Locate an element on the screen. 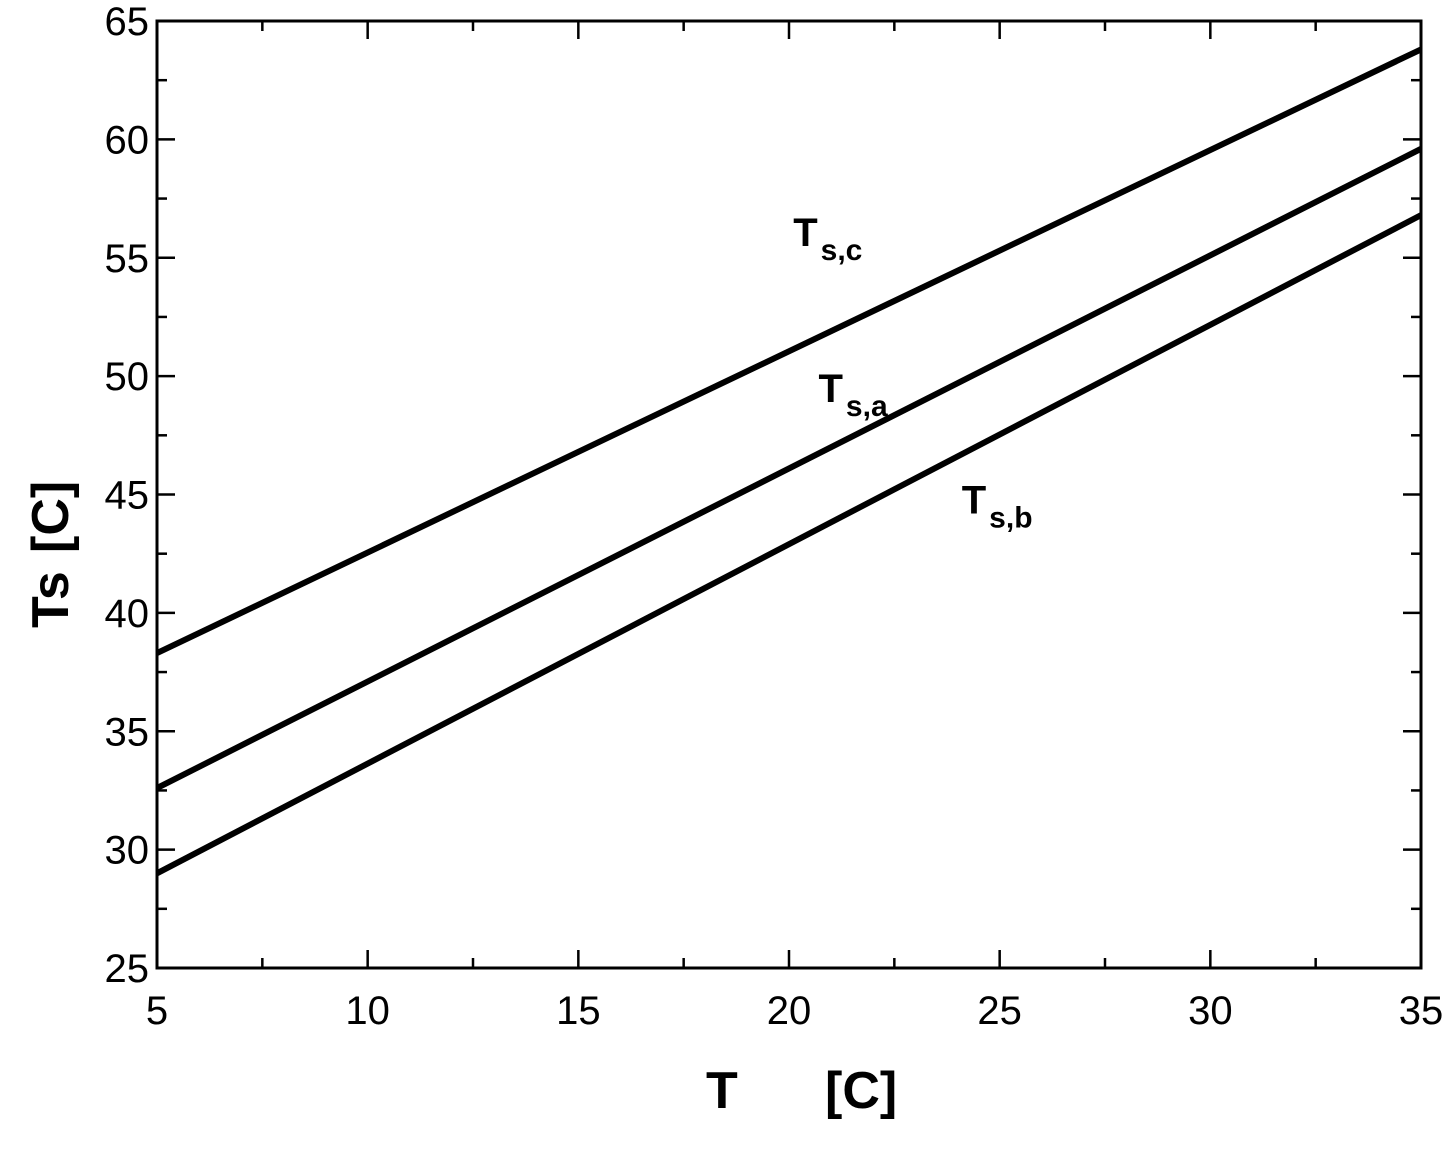 This screenshot has width=1447, height=1161. y-axis-title: Ts [C] is located at coordinates (51, 554).